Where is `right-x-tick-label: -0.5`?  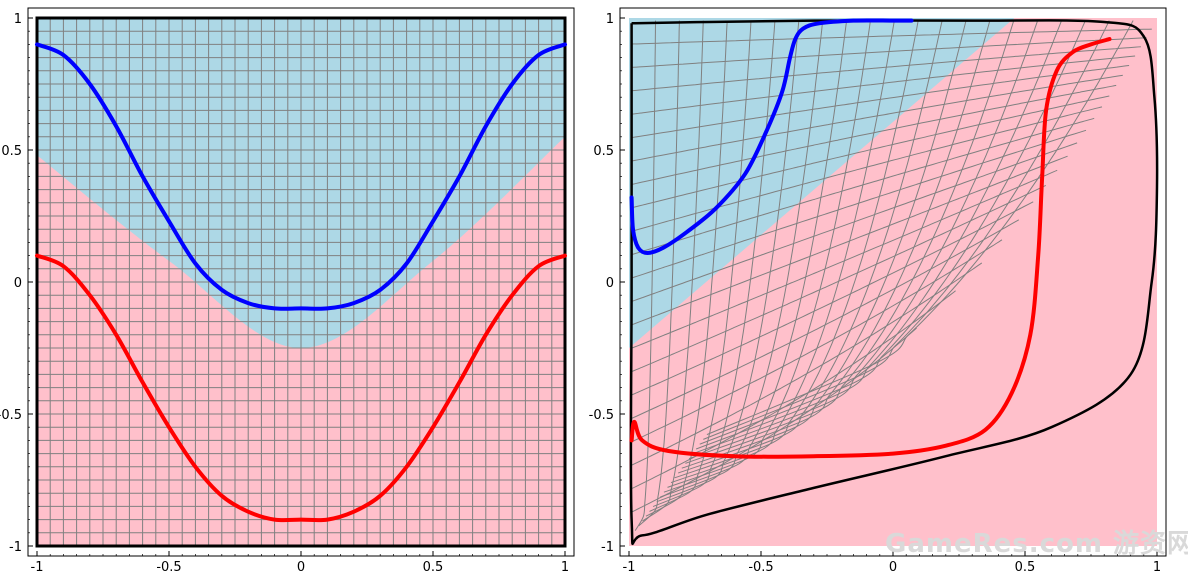 right-x-tick-label: -0.5 is located at coordinates (760, 567).